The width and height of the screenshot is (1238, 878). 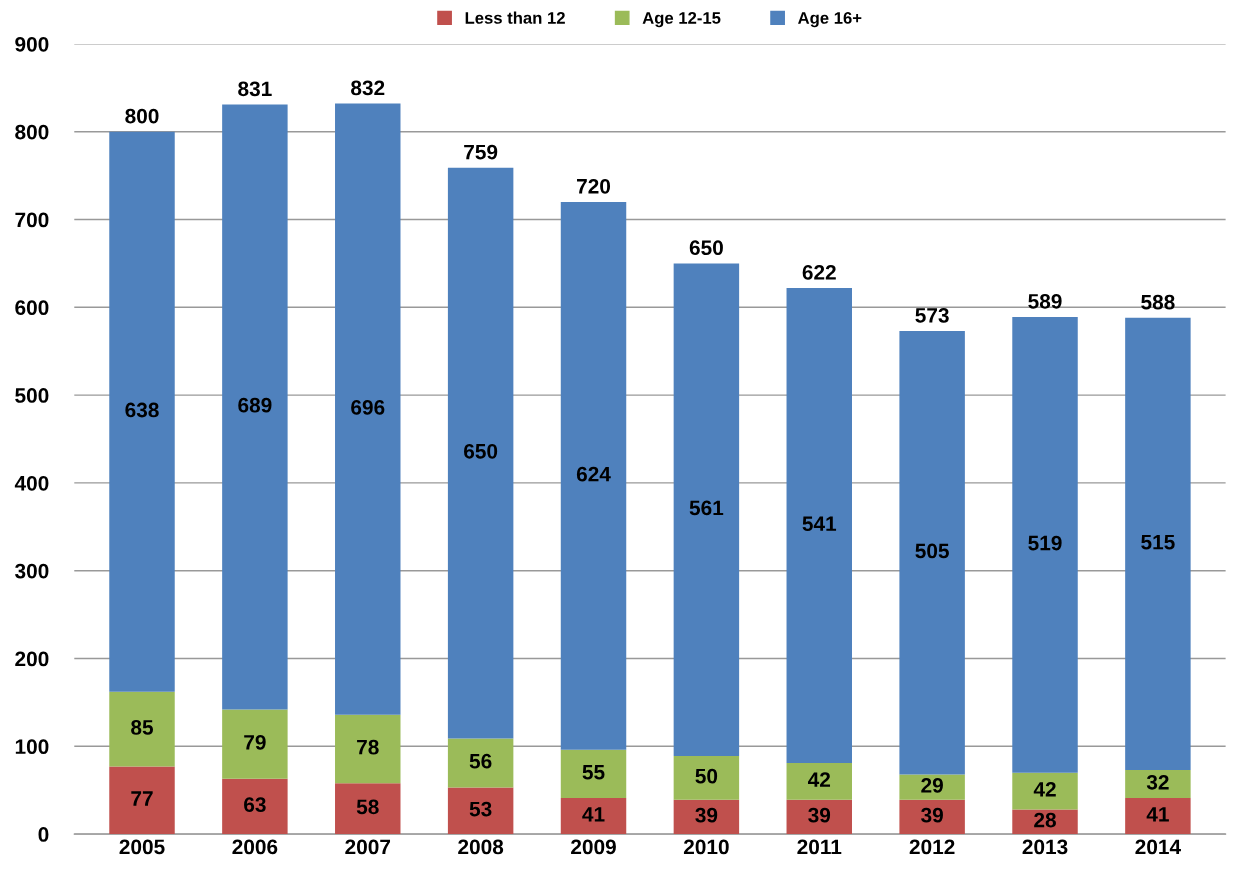 I want to click on y-tick-label: 300, so click(x=32, y=571).